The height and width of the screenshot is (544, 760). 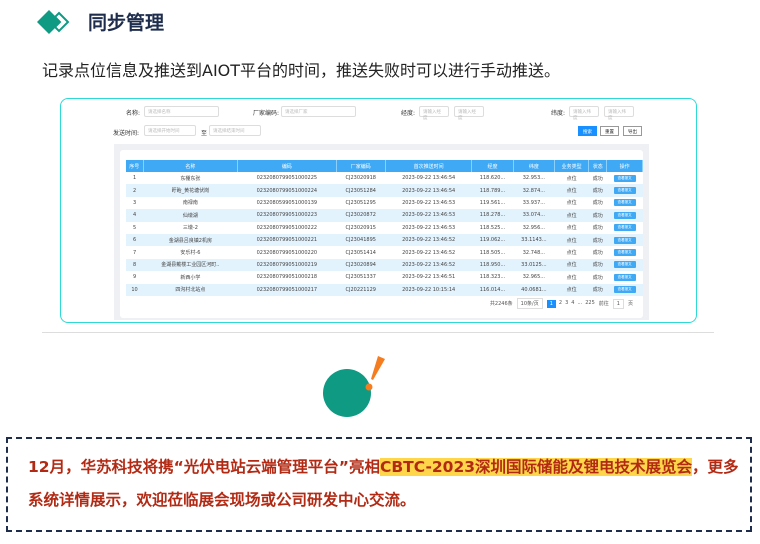 What do you see at coordinates (126, 23) in the screenshot?
I see `section-title: 同步管理` at bounding box center [126, 23].